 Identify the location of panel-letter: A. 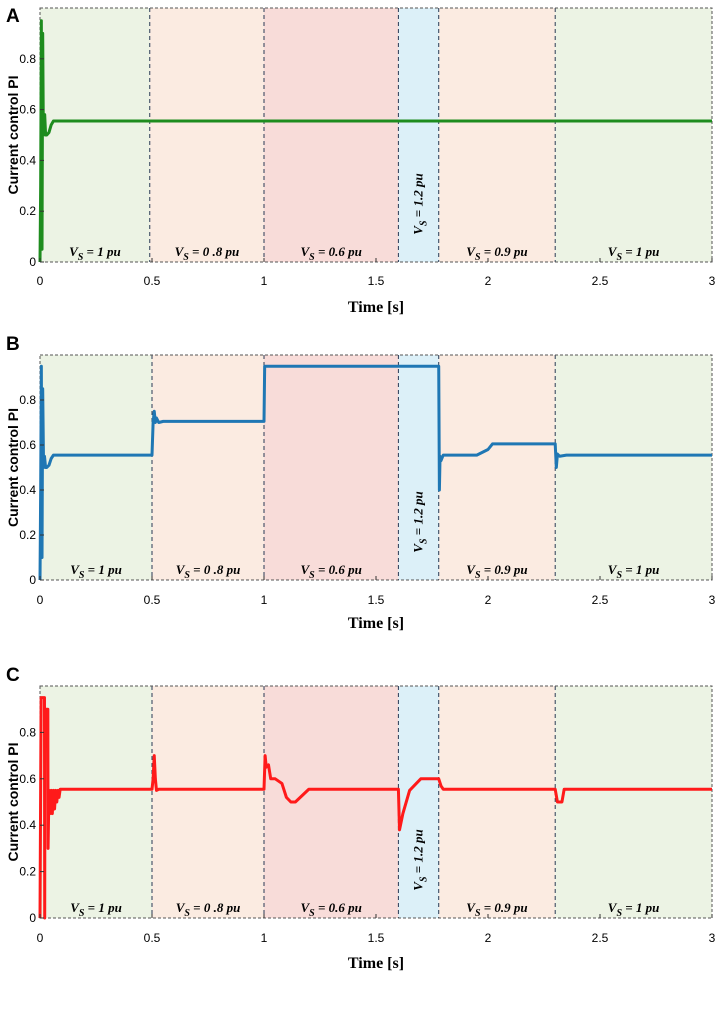
(13, 16).